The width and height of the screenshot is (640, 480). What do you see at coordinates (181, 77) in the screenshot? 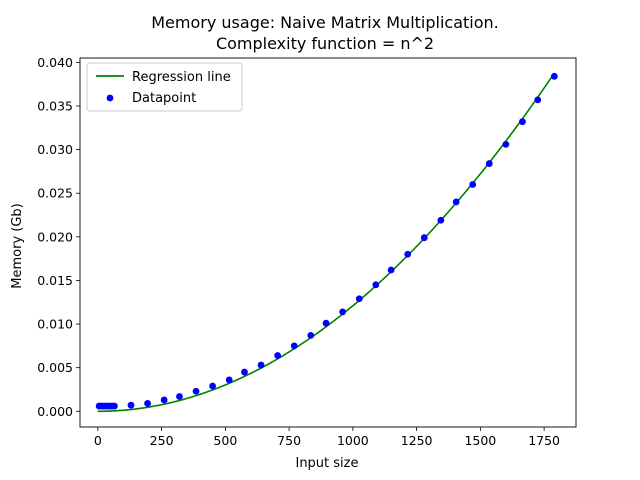
I see `legend-label-regression: Regression line` at bounding box center [181, 77].